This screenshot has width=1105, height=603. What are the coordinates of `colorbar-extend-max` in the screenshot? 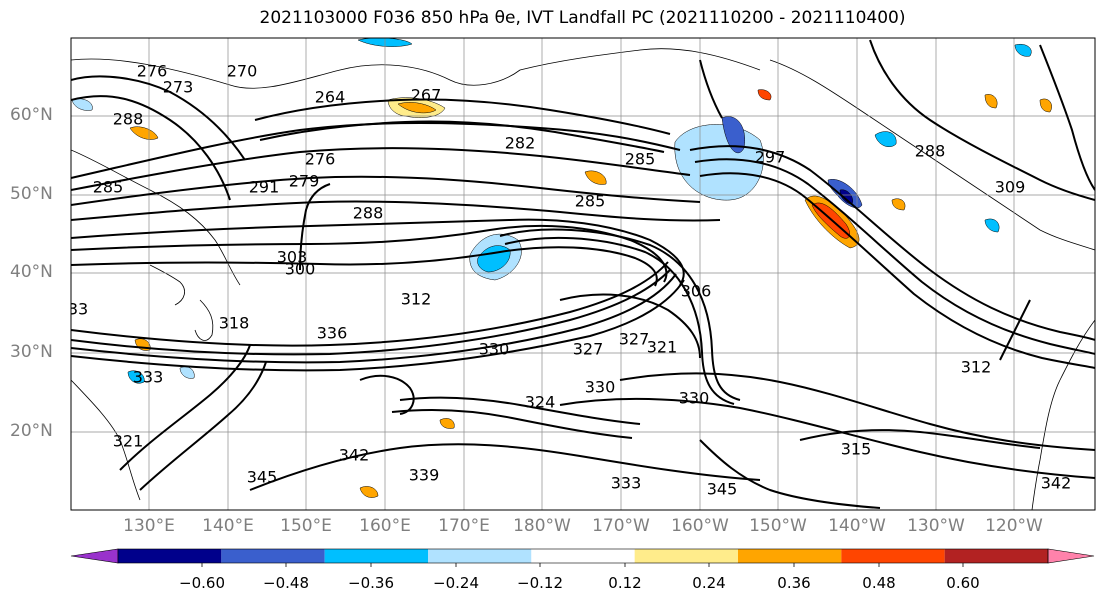 It's located at (1071, 556).